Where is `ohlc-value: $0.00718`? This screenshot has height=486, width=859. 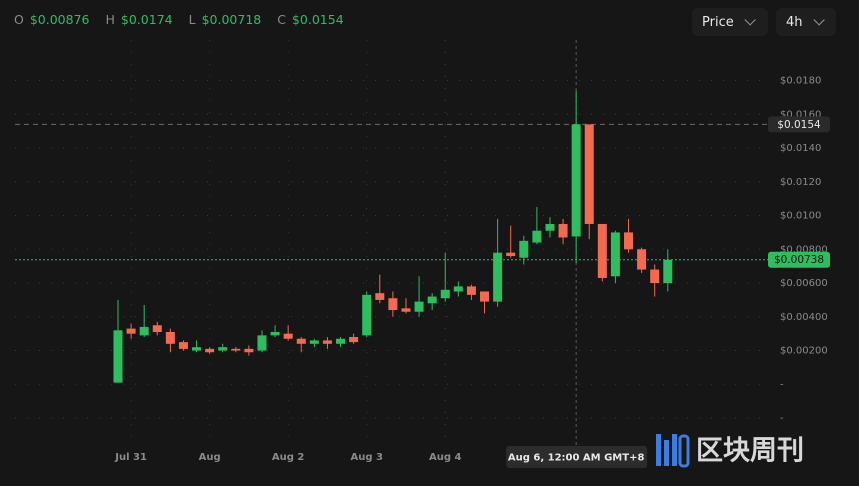 ohlc-value: $0.00718 is located at coordinates (231, 19).